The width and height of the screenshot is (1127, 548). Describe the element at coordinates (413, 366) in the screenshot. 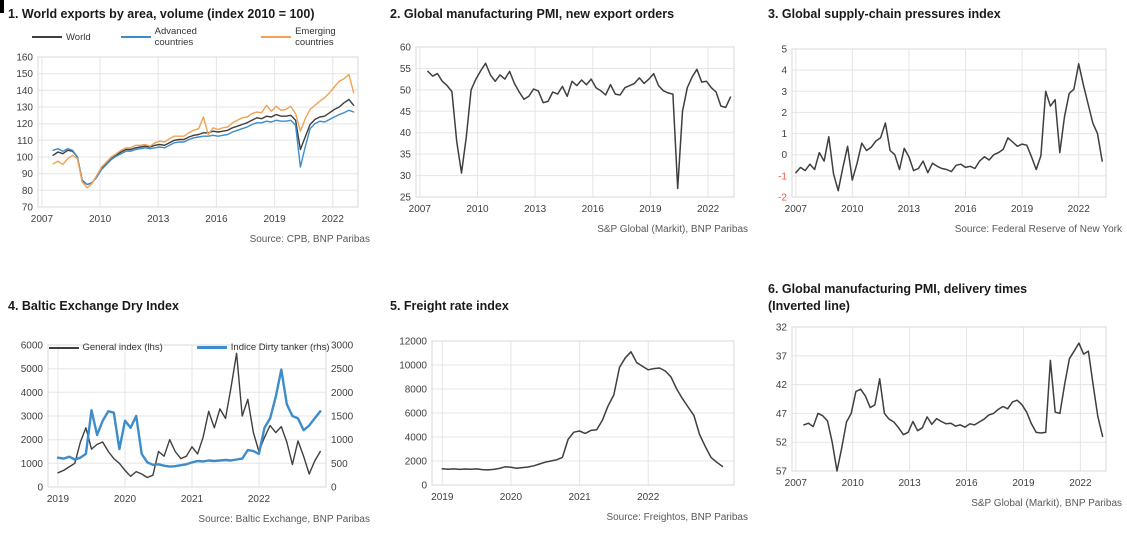

I see `svg-text: 10000` at that location.